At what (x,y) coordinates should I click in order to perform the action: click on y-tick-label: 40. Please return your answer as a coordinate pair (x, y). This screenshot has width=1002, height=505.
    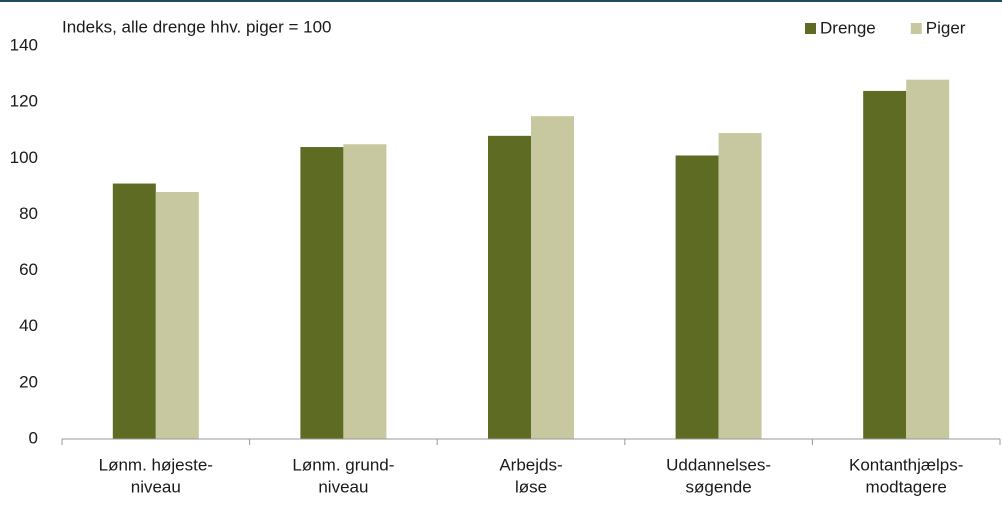
    Looking at the image, I should click on (28, 325).